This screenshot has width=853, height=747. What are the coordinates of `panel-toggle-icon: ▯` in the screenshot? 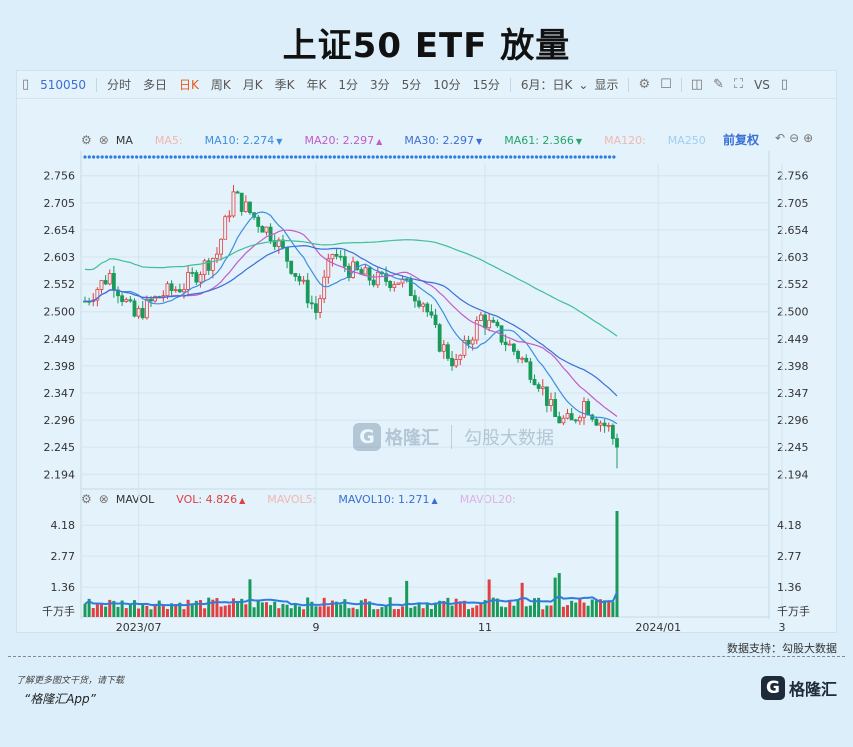 It's located at (784, 84).